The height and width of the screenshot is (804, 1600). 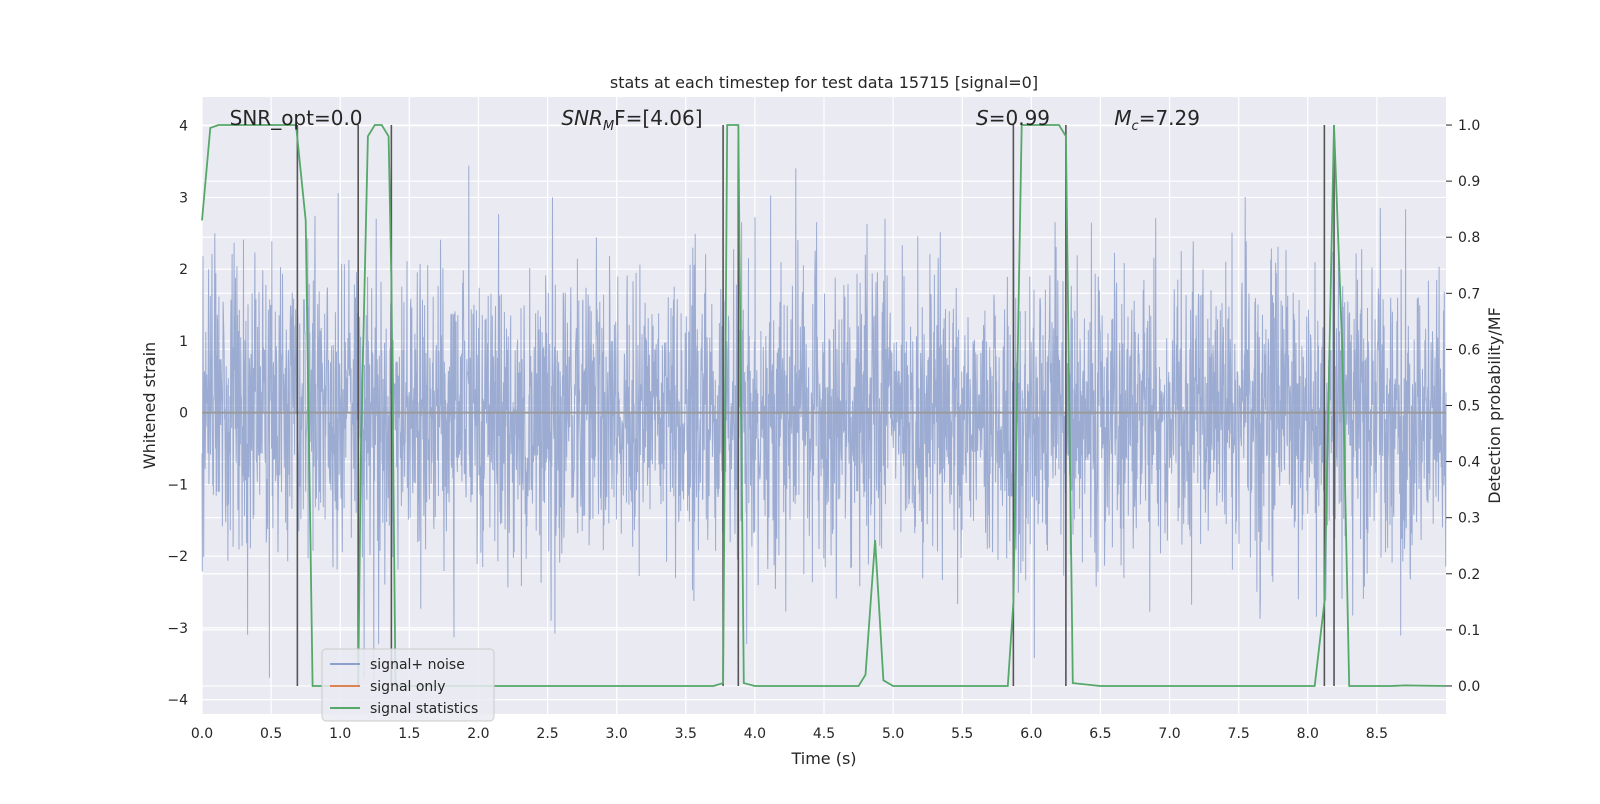 What do you see at coordinates (1494, 405) in the screenshot?
I see `y2-axis-label: Detection probability/MF` at bounding box center [1494, 405].